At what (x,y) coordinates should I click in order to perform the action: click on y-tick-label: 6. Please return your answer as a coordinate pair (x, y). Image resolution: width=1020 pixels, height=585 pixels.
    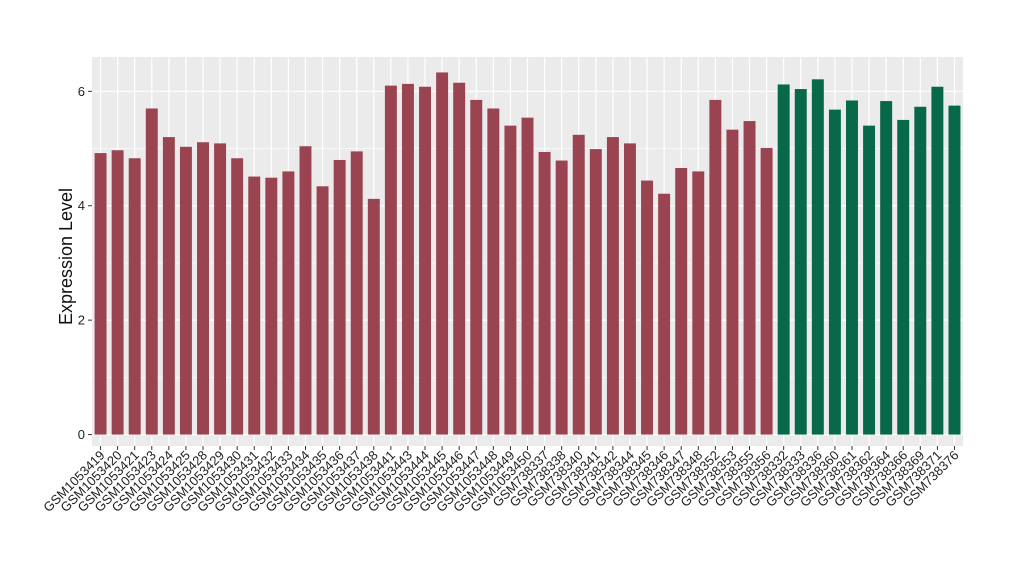
    Looking at the image, I should click on (81, 91).